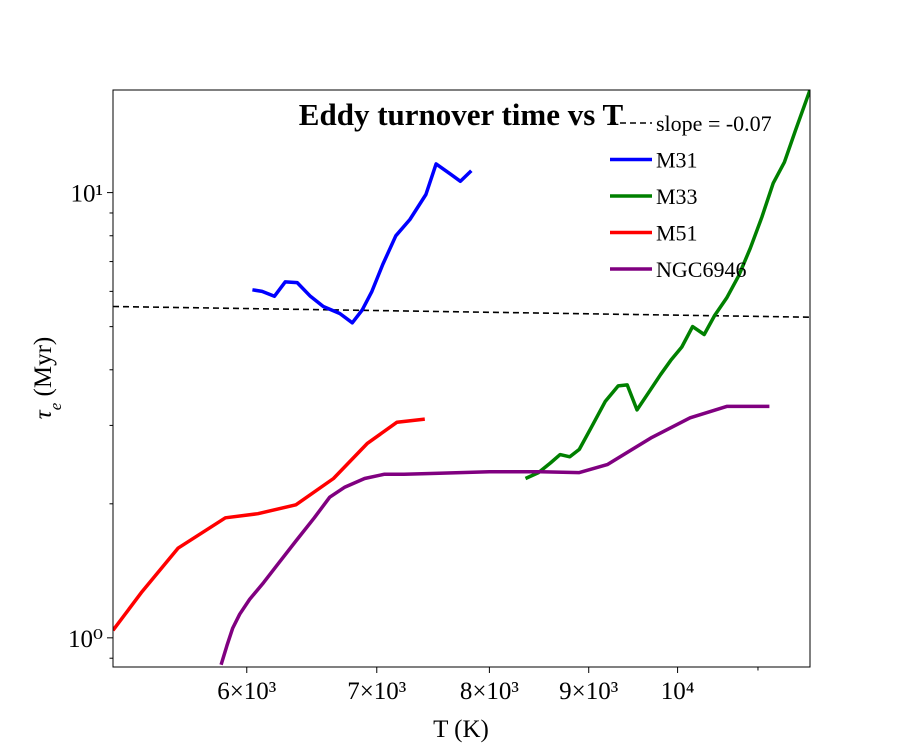 The height and width of the screenshot is (750, 900). Describe the element at coordinates (677, 233) in the screenshot. I see `legend-label-m51: M51` at that location.